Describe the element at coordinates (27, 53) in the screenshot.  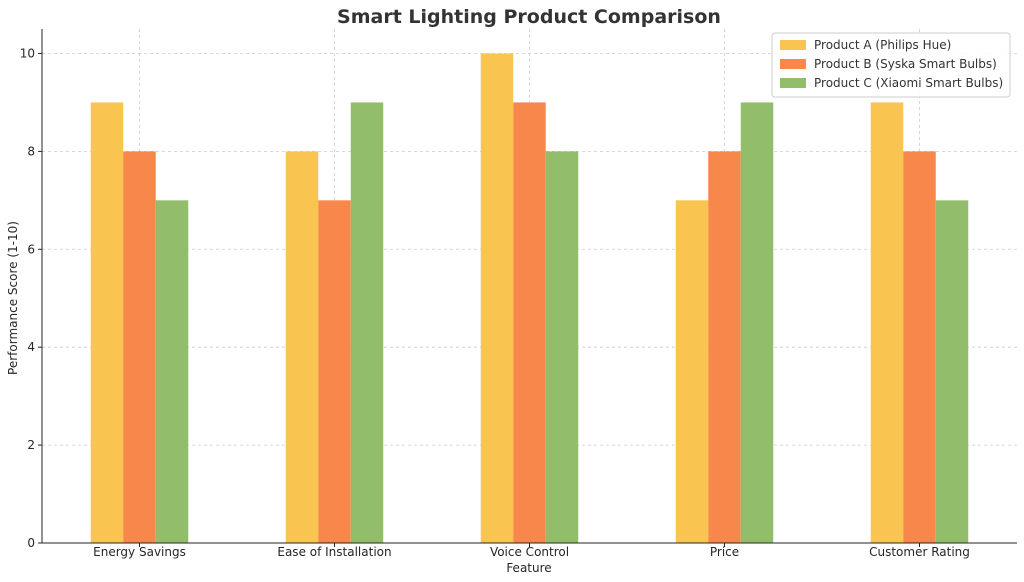
I see `y-tick-label: 10` at that location.